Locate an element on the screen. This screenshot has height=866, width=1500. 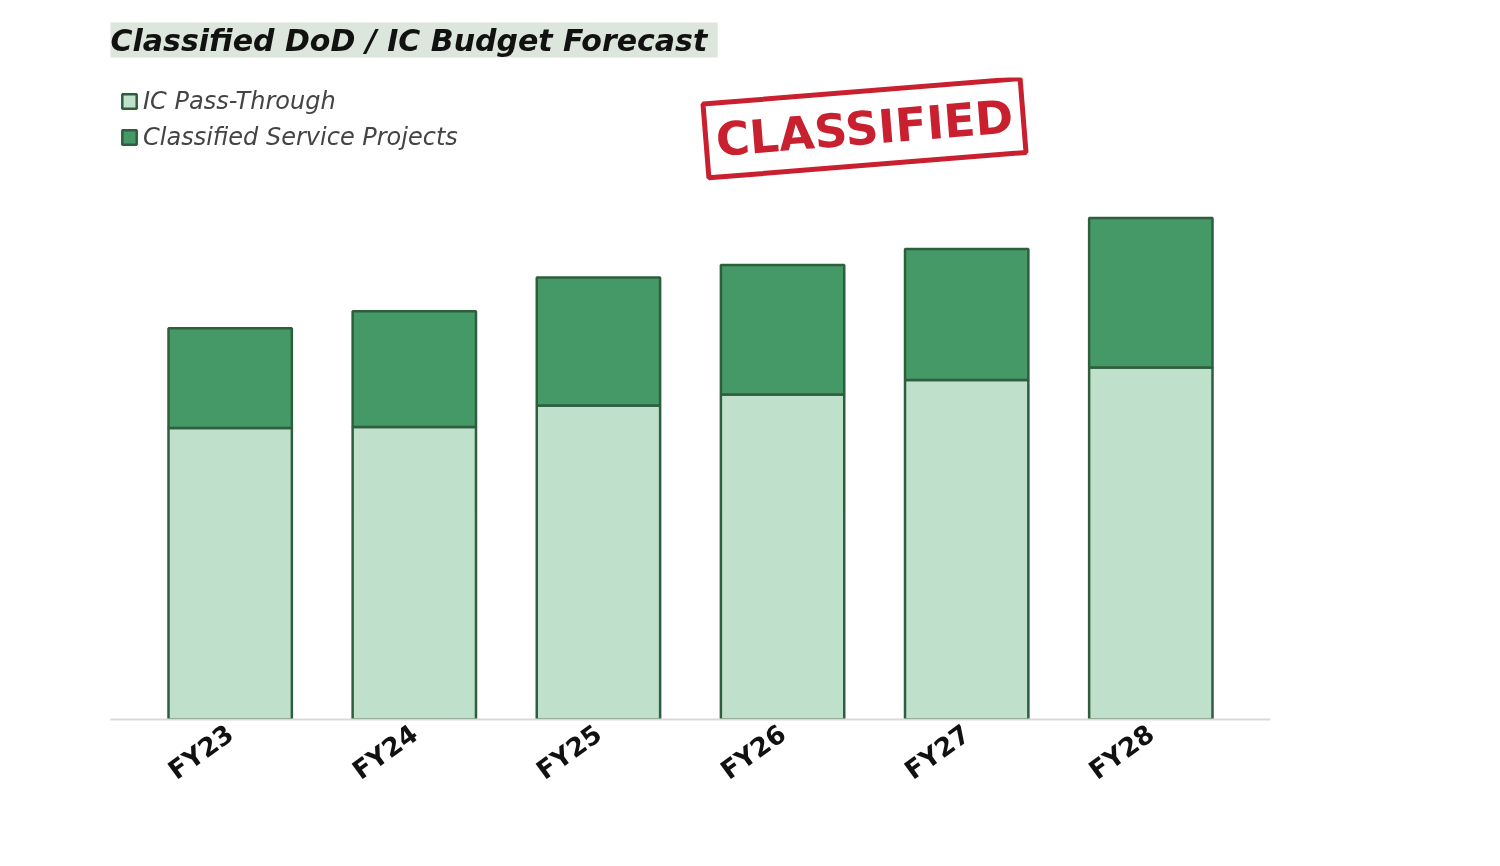
legend-label: IC Pass-Through is located at coordinates (239, 101).